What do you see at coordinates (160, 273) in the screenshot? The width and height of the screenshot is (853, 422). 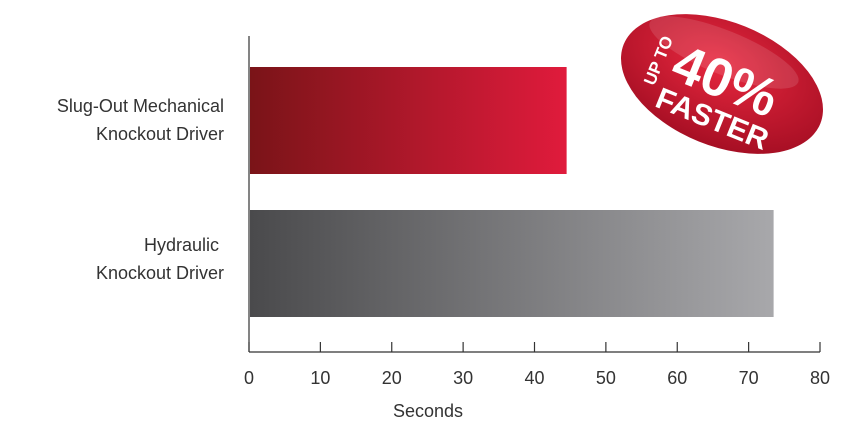 I see `category-label-1-line2: Knockout Driver` at bounding box center [160, 273].